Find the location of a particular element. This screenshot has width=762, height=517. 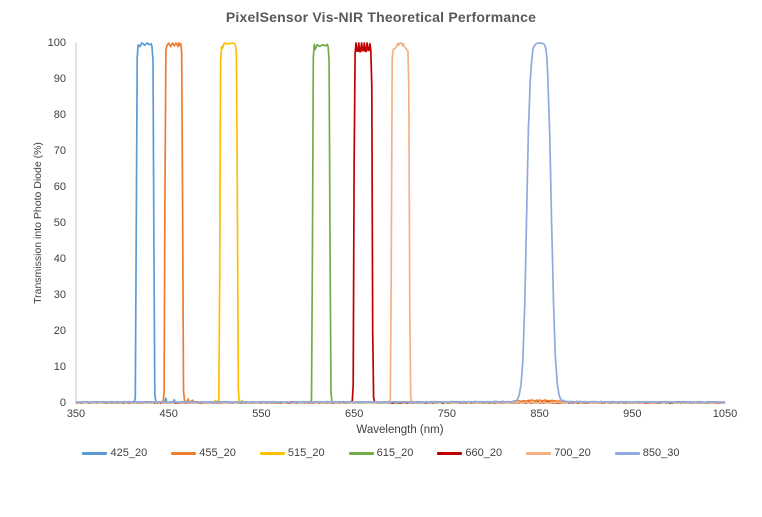

x-tick-label: 450 is located at coordinates (168, 414).